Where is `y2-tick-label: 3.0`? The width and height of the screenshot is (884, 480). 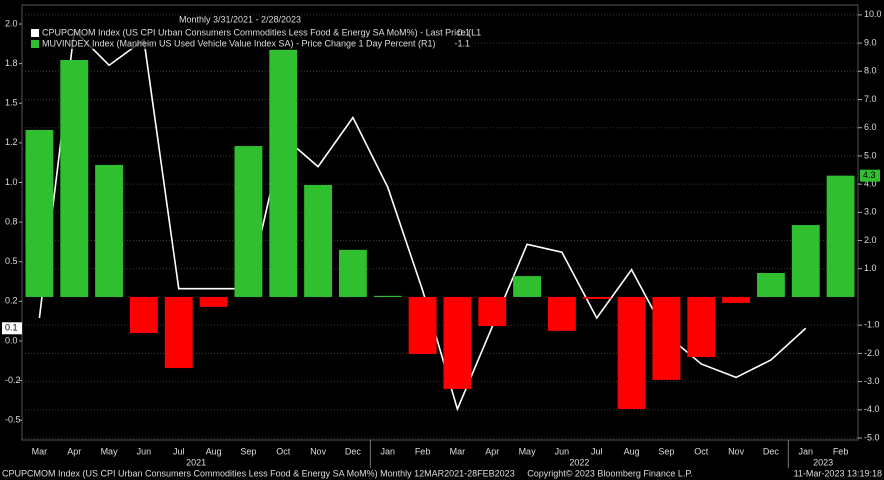 y2-tick-label: 3.0 is located at coordinates (870, 212).